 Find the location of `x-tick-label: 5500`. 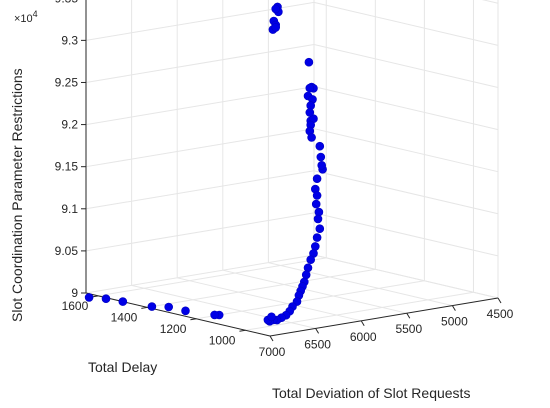

x-tick-label: 5500 is located at coordinates (408, 329).